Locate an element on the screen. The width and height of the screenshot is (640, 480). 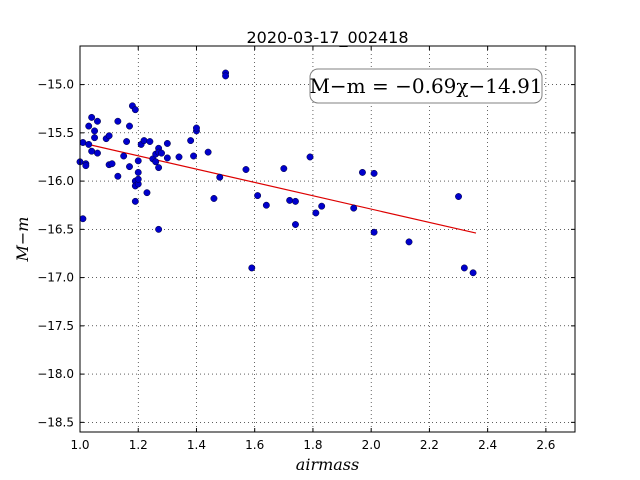
y-tick-label: −18.0 is located at coordinates (55, 374).